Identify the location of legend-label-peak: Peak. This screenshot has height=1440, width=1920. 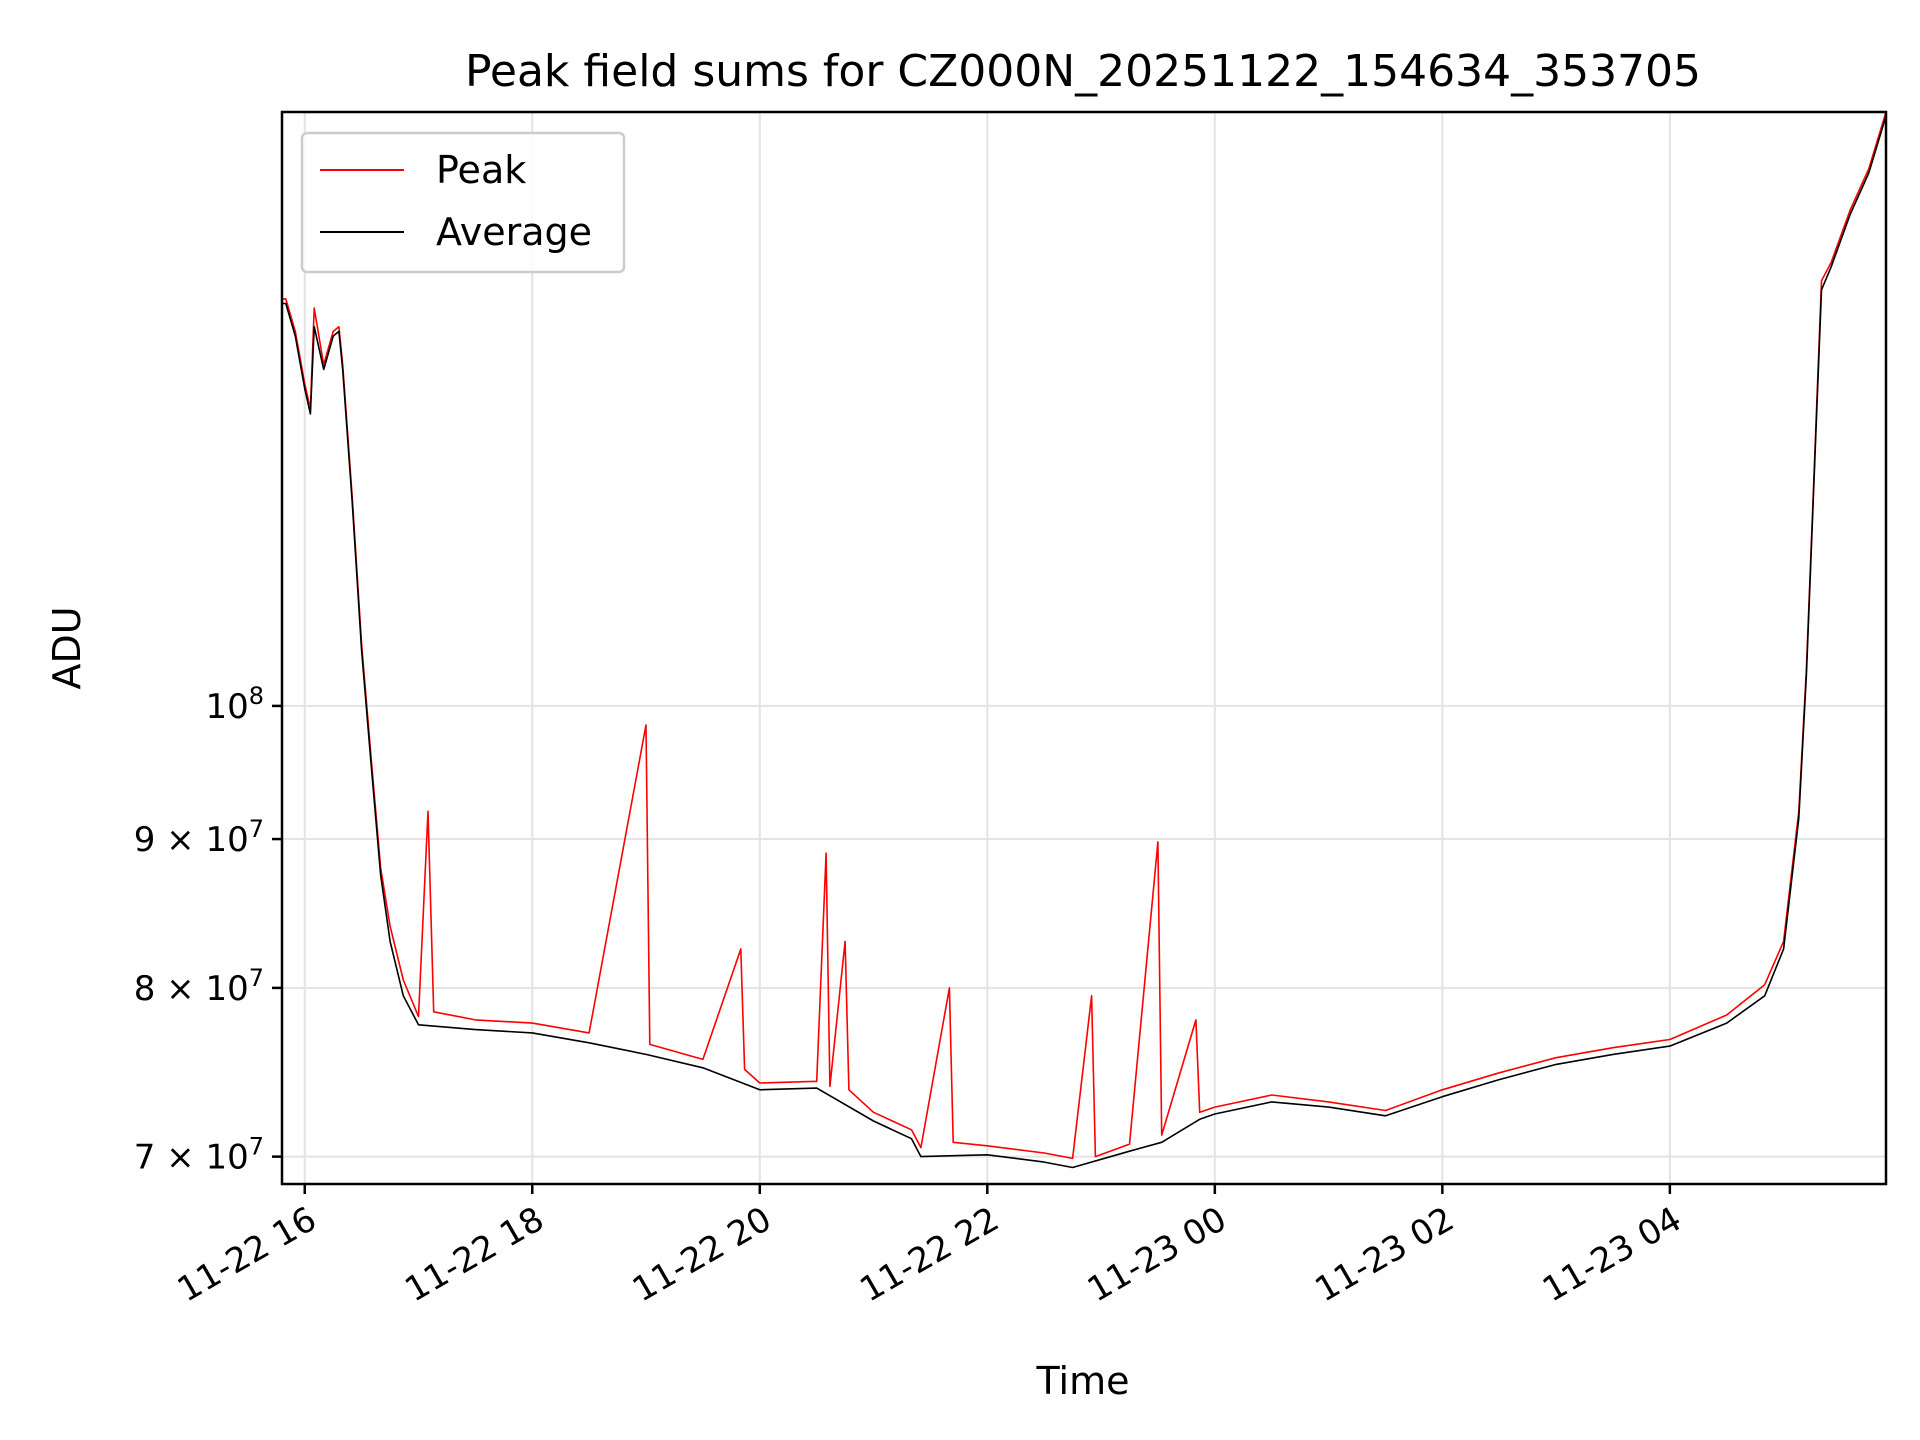
(481, 170).